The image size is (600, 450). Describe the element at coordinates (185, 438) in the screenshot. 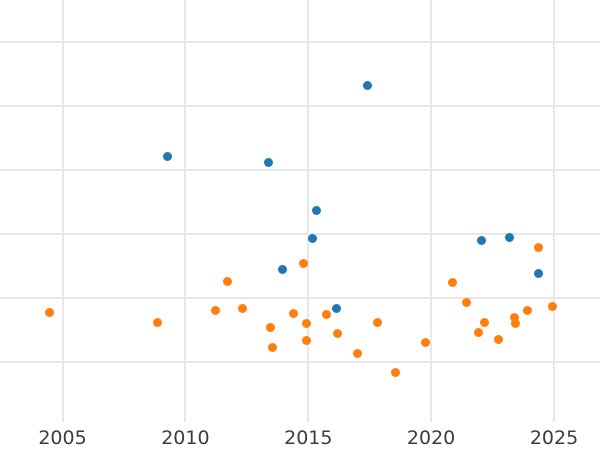

I see `x-tick-label: 2010` at that location.